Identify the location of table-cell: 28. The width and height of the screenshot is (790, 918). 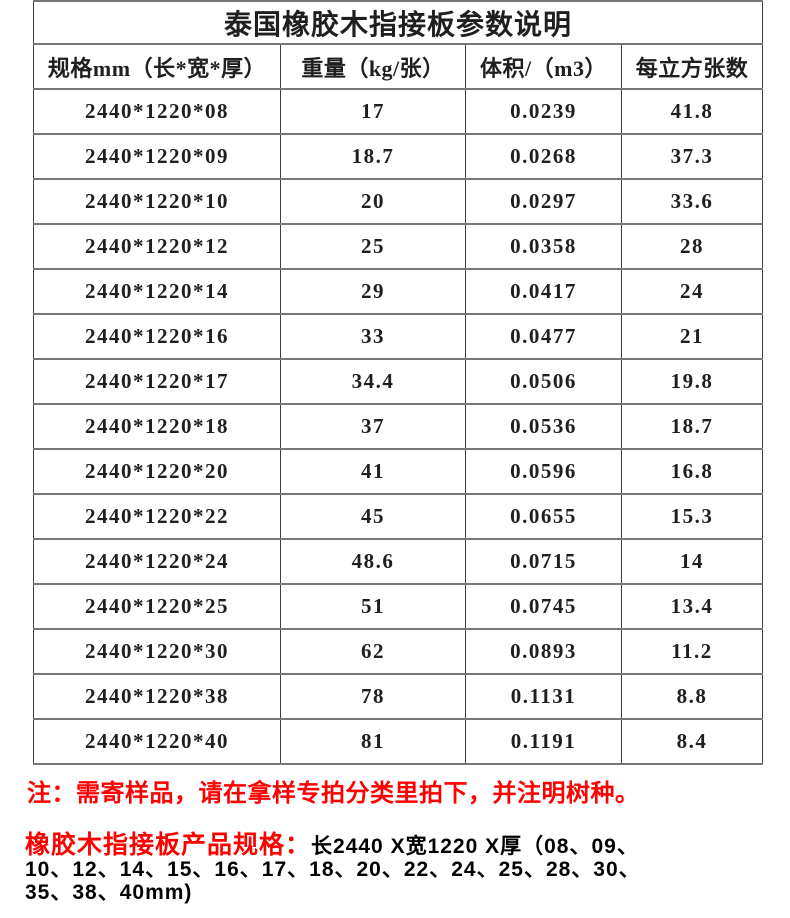
(692, 246).